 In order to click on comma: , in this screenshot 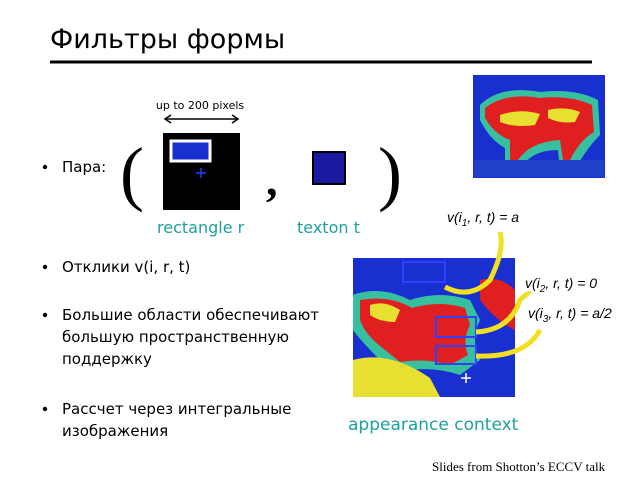, I will do `click(272, 179)`.